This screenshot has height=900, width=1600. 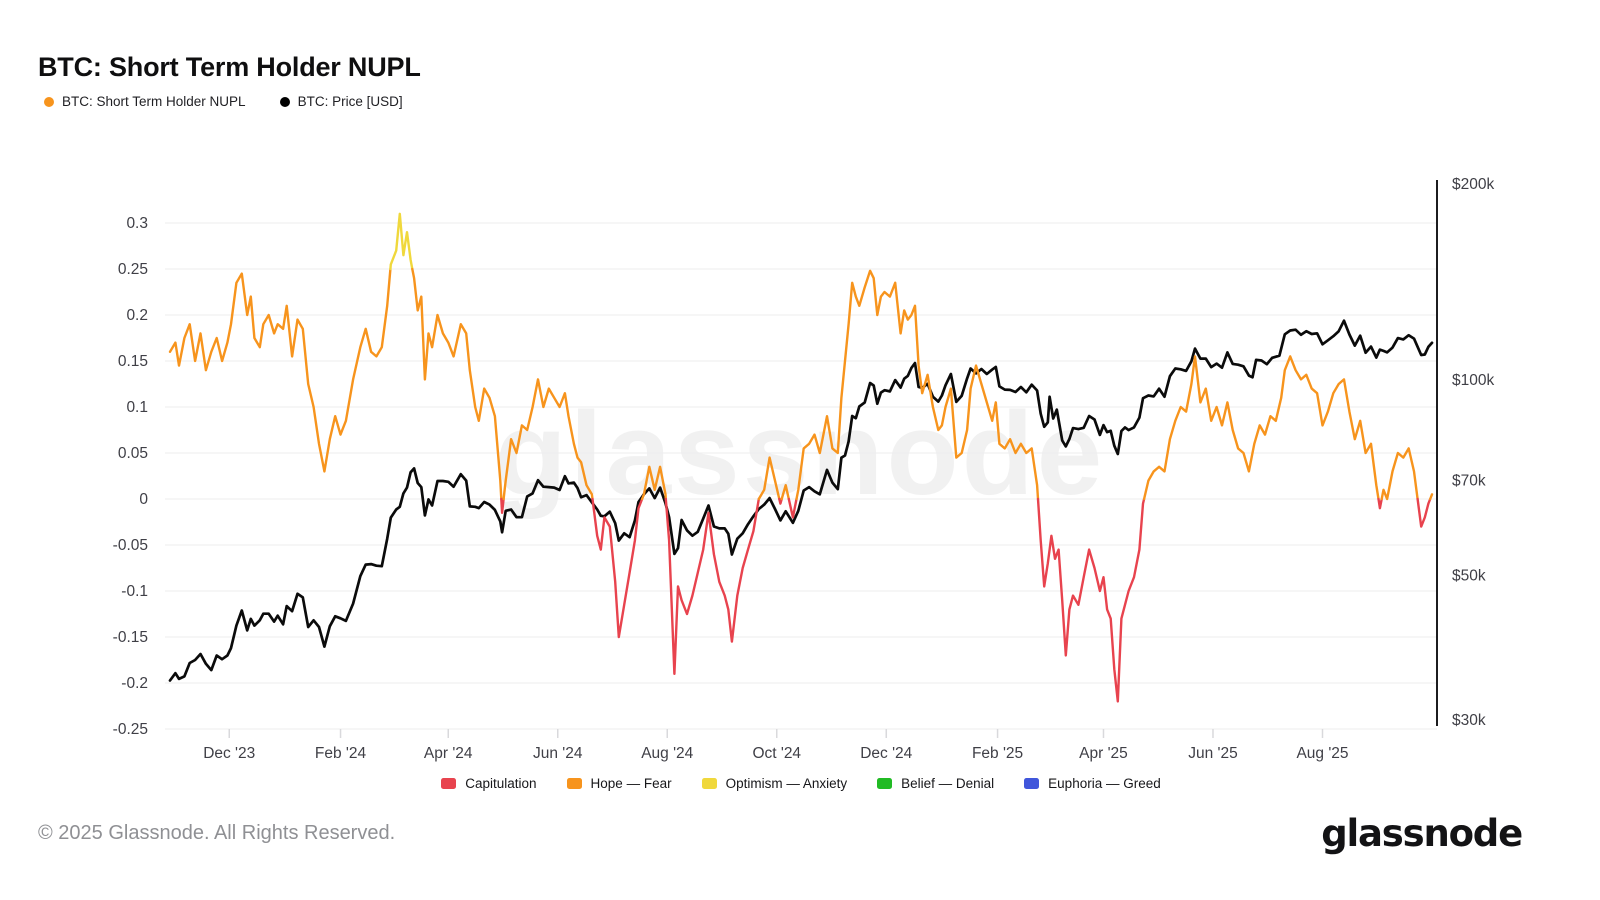 I want to click on regime-legend-item: Belief — Denial, so click(x=935, y=783).